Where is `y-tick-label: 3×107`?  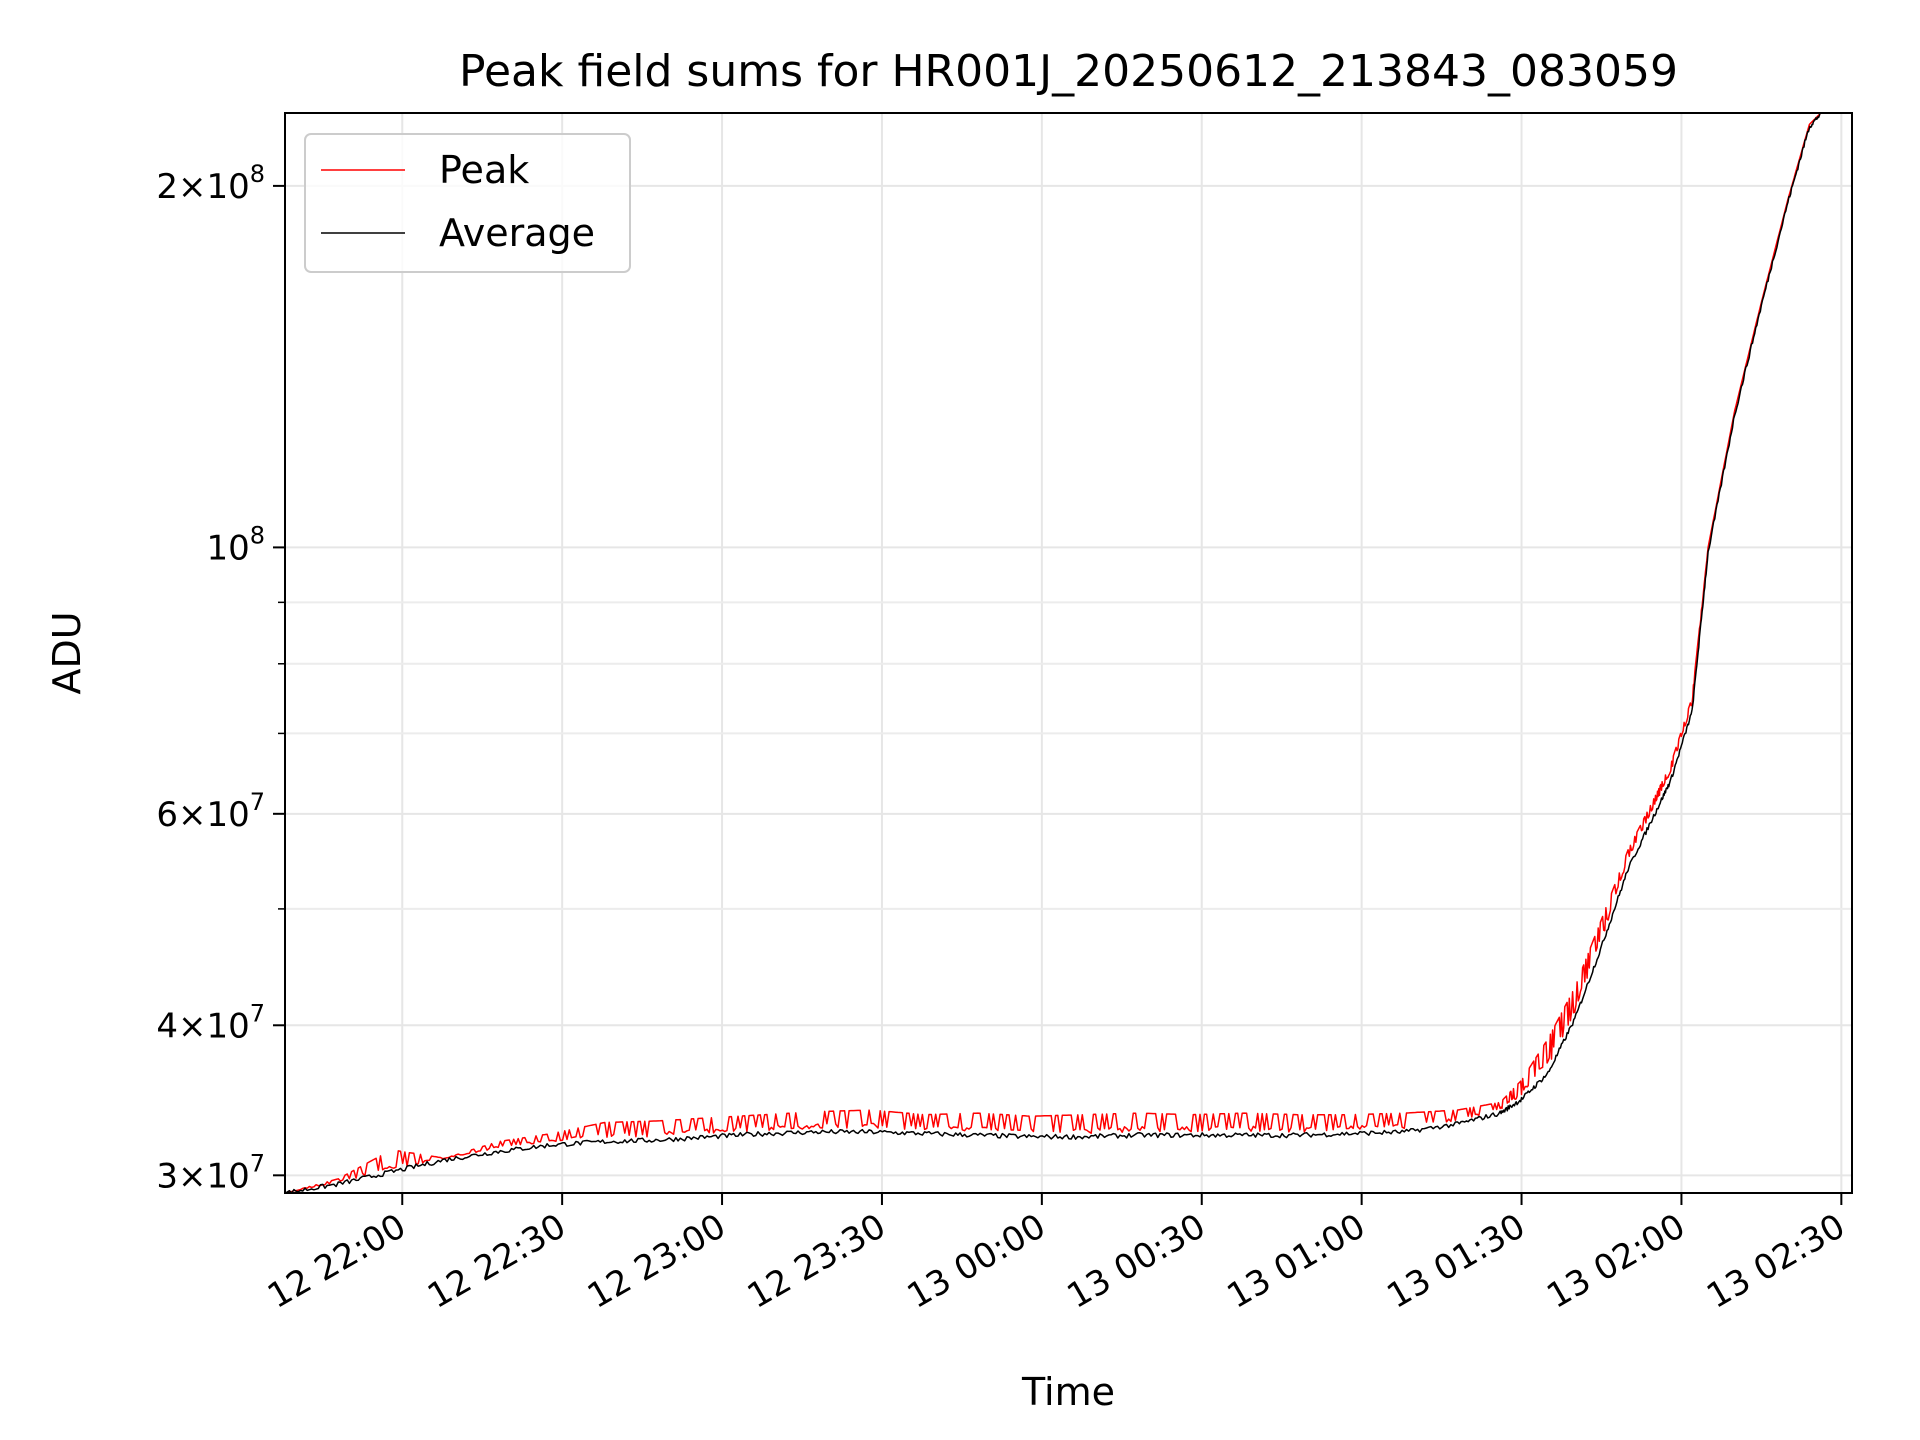
y-tick-label: 3×107 is located at coordinates (210, 1172).